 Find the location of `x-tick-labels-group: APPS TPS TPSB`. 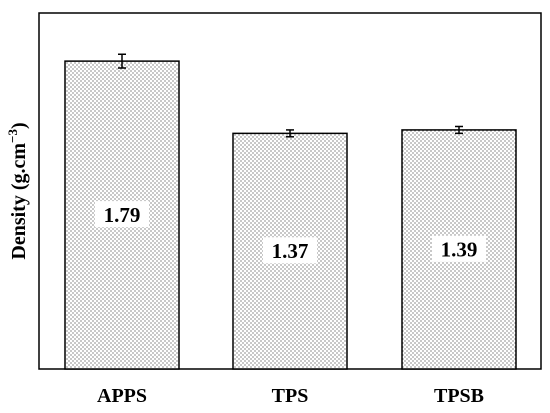

x-tick-labels-group: APPS TPS TPSB is located at coordinates (290, 396).